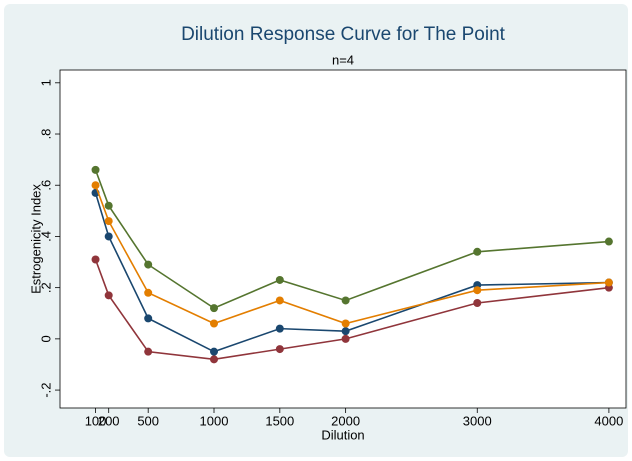 This screenshot has width=632, height=461. What do you see at coordinates (45, 185) in the screenshot?
I see `y-tick-label: .6` at bounding box center [45, 185].